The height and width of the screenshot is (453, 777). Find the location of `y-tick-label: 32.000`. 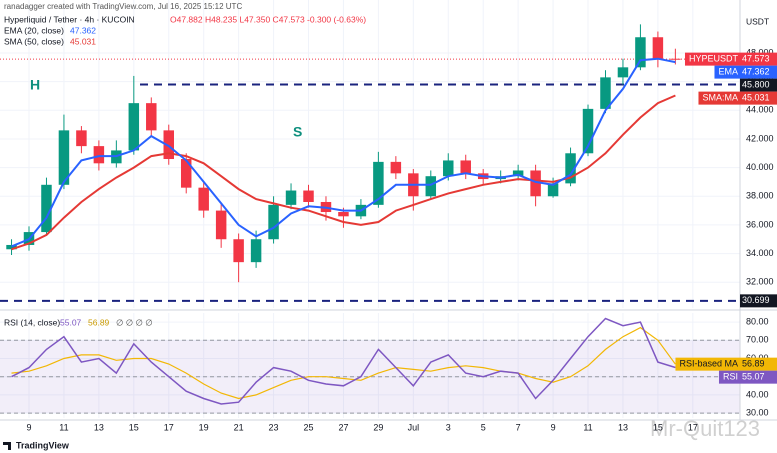

y-tick-label: 32.000 is located at coordinates (760, 282).